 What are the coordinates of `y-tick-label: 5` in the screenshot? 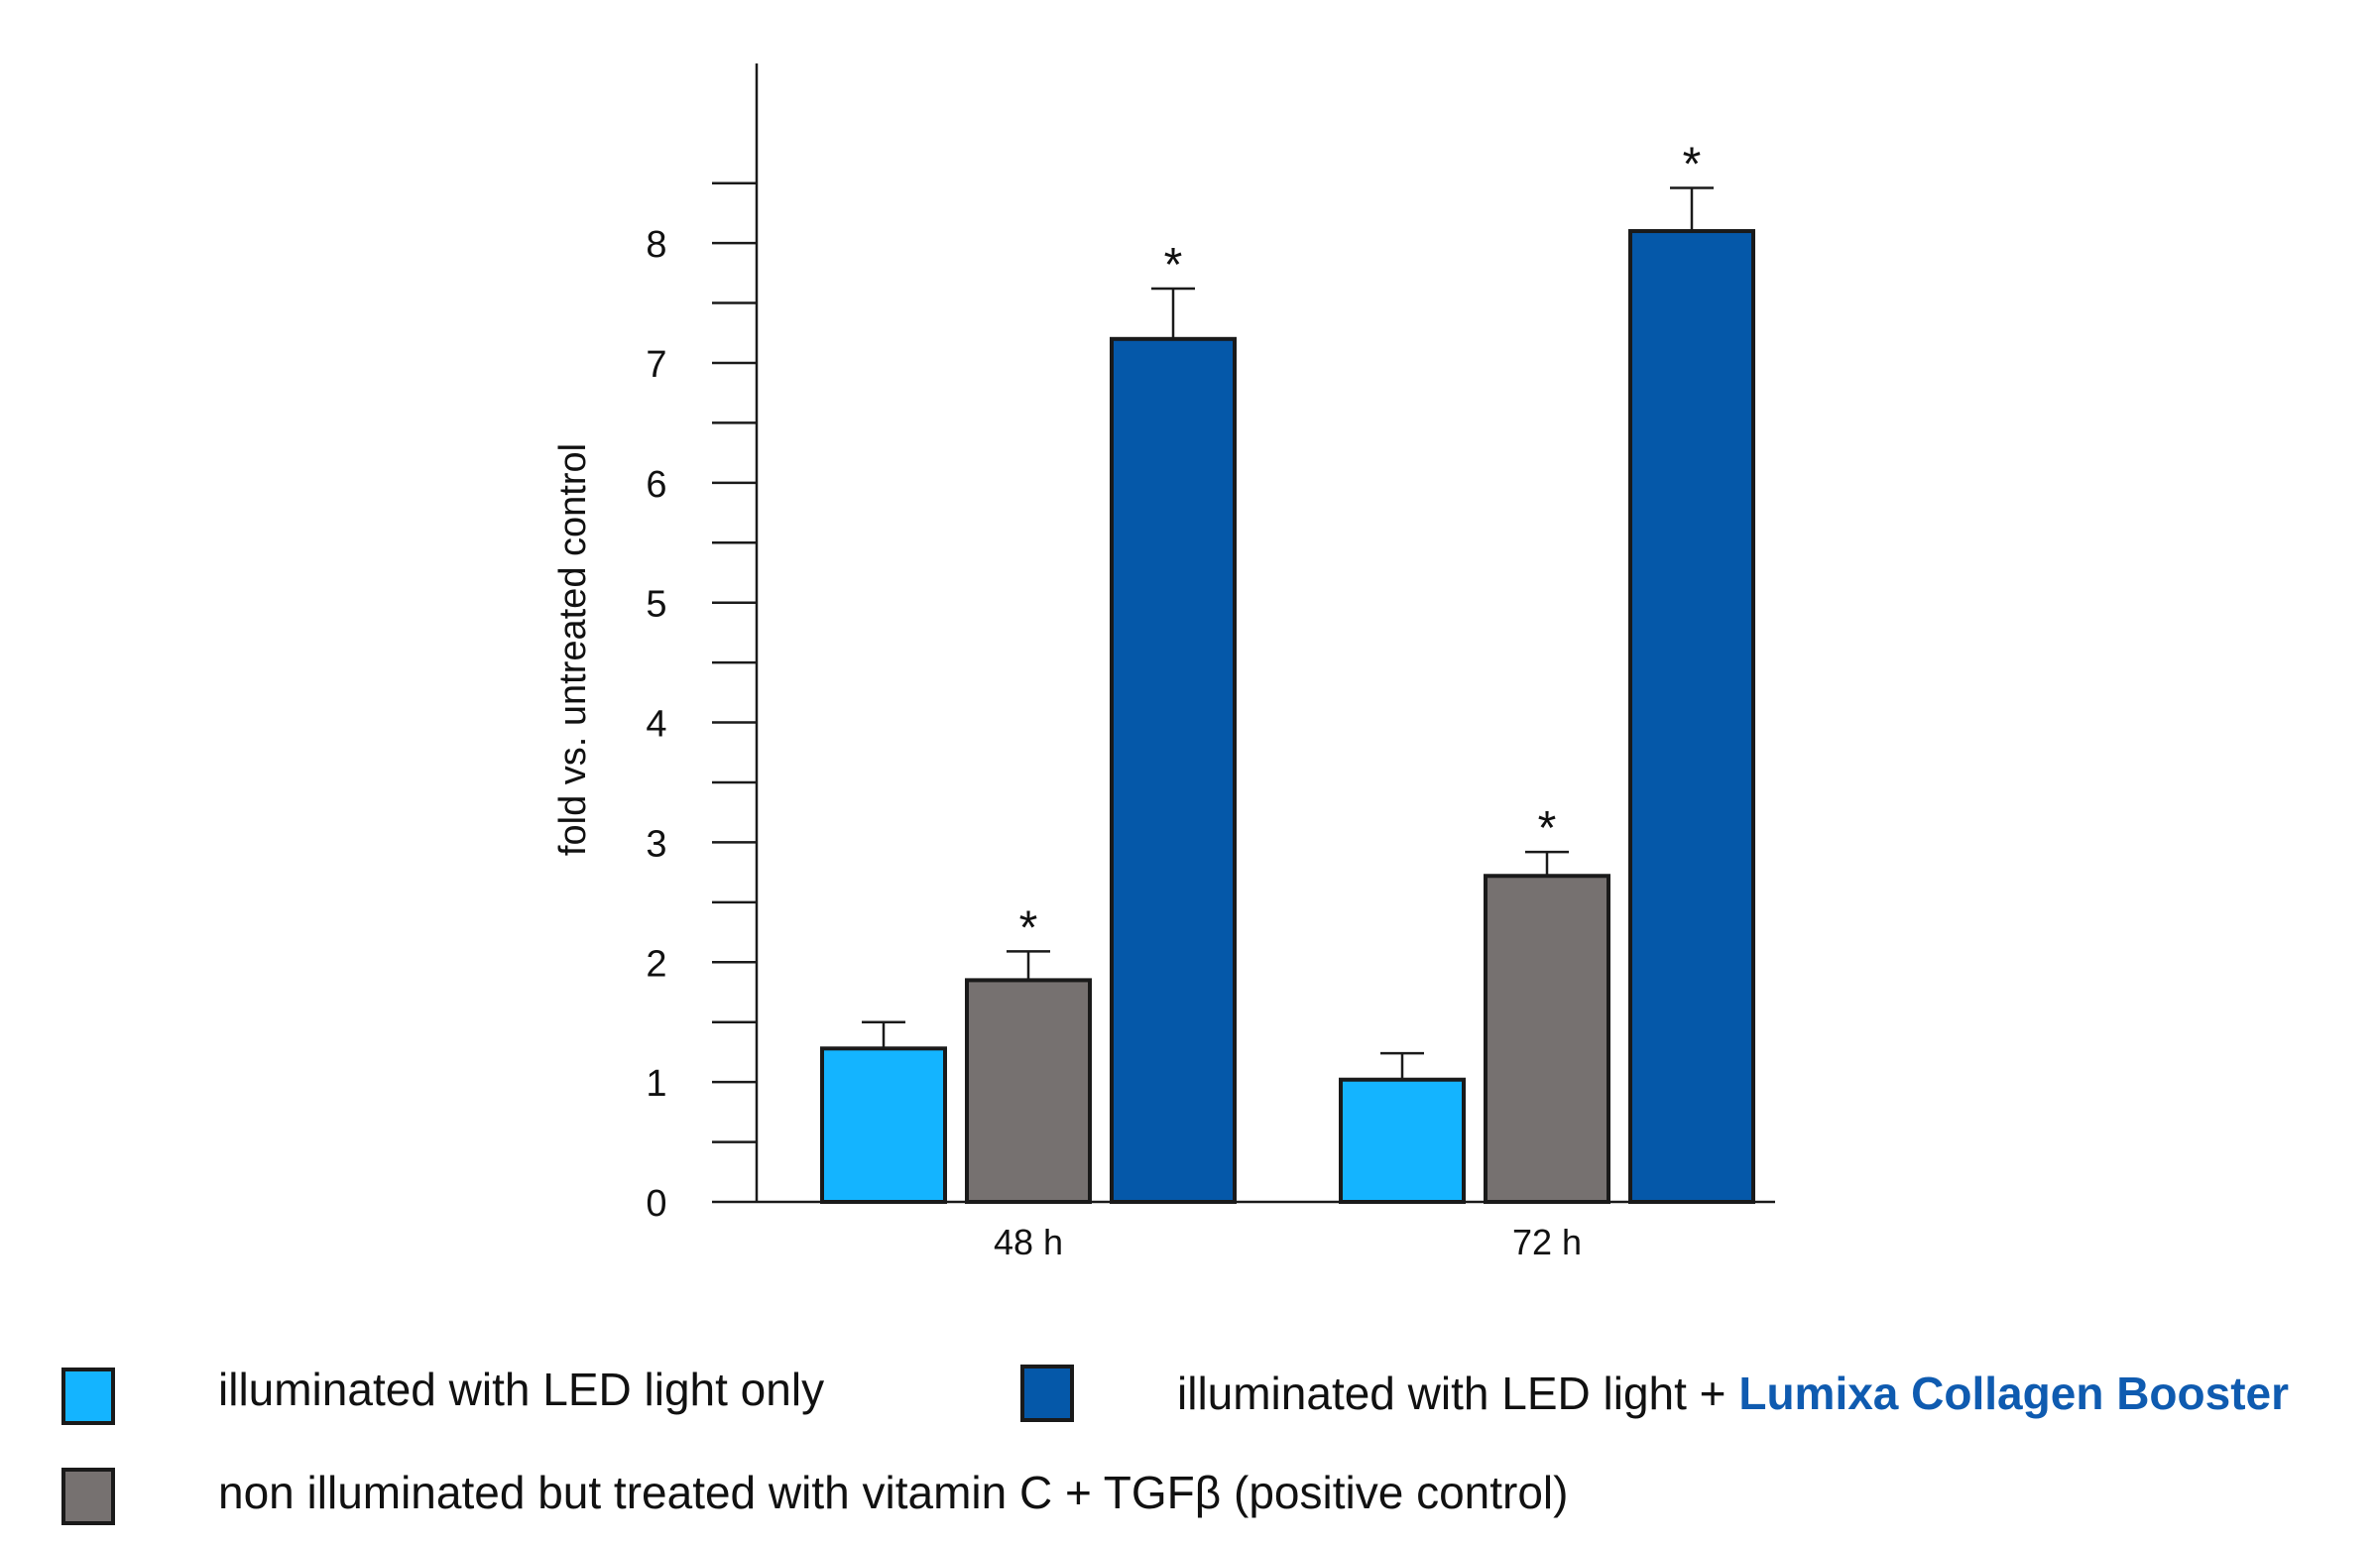 It's located at (656, 605).